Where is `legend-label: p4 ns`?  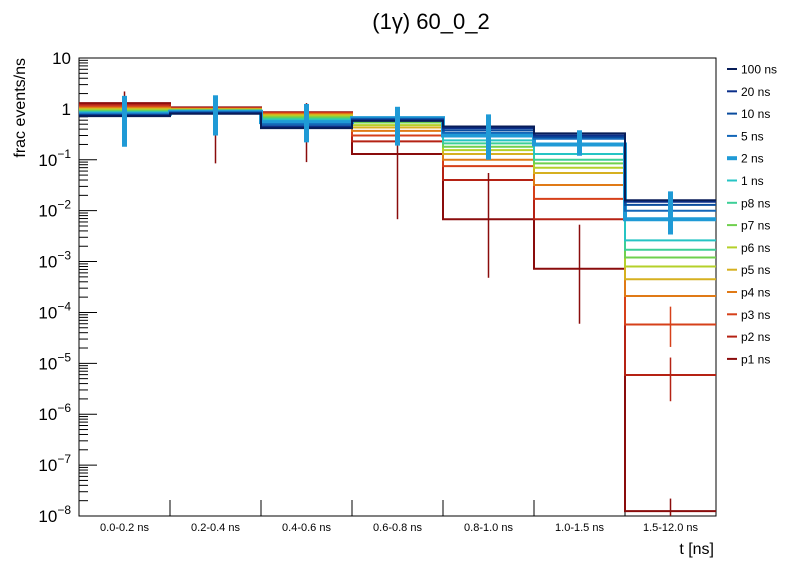 legend-label: p4 ns is located at coordinates (755, 293).